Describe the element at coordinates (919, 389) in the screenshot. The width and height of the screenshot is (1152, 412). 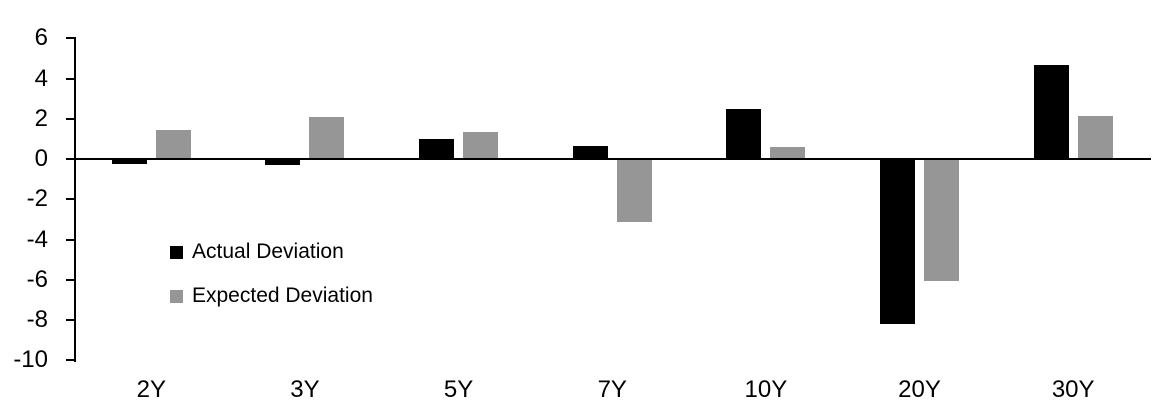
I see `x-axis-label-20y: 20Y` at that location.